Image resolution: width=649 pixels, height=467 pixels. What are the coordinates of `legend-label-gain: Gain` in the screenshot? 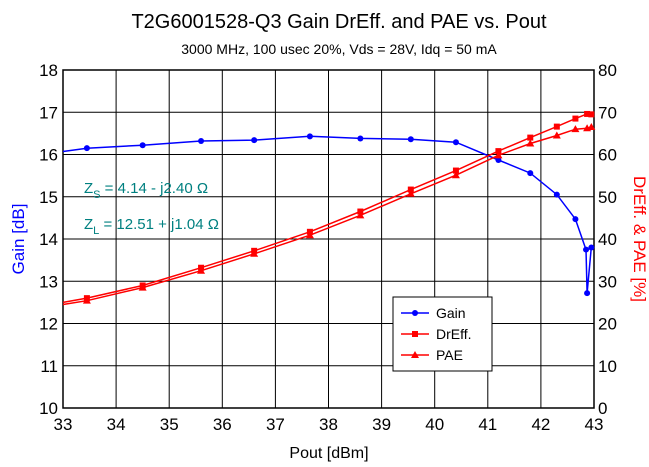 It's located at (451, 313).